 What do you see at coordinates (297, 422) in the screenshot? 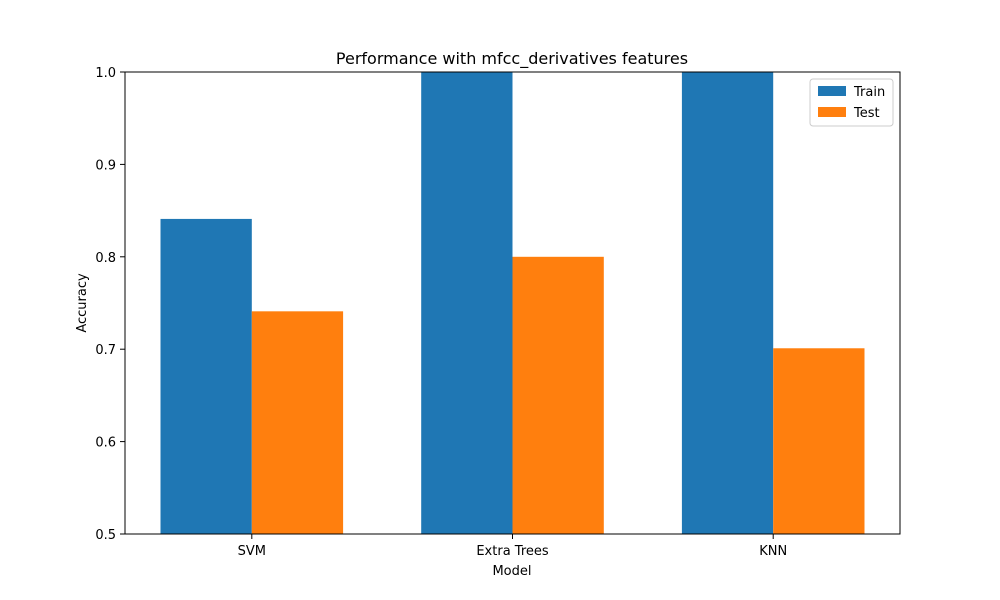
I see `bar-test-svm` at bounding box center [297, 422].